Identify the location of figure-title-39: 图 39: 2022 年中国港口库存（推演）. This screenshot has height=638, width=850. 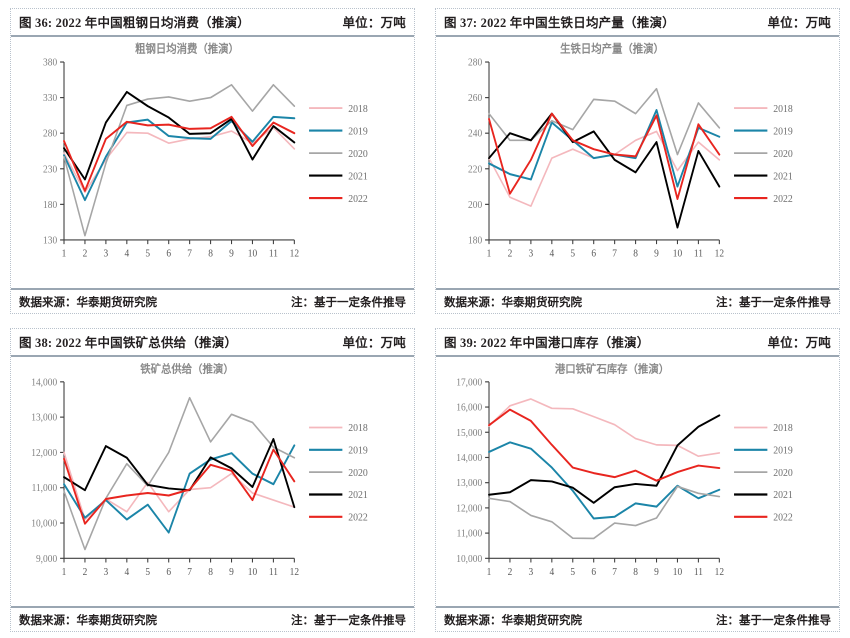
(547, 343).